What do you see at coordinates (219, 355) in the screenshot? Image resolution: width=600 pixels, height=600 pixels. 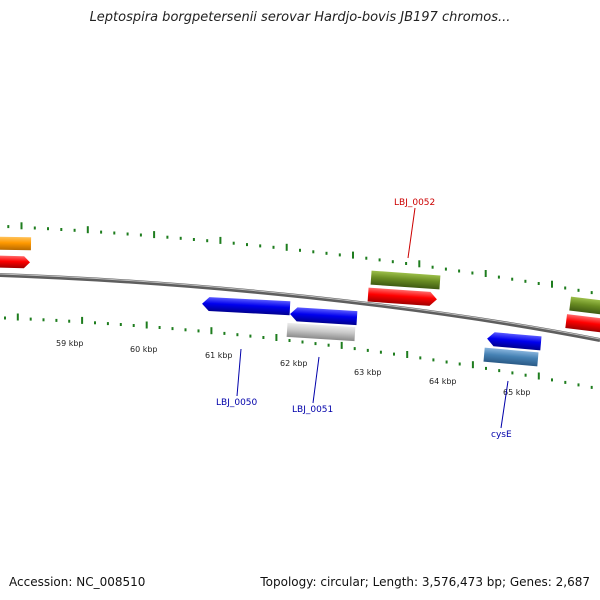 I see `kbp-label-61: 61 kbp` at bounding box center [219, 355].